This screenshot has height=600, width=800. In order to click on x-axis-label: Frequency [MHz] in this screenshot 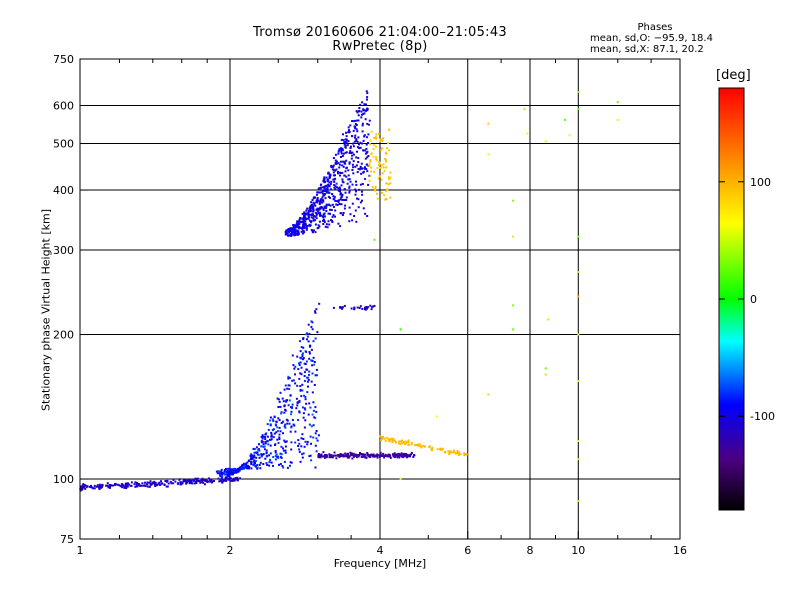, I will do `click(380, 563)`.